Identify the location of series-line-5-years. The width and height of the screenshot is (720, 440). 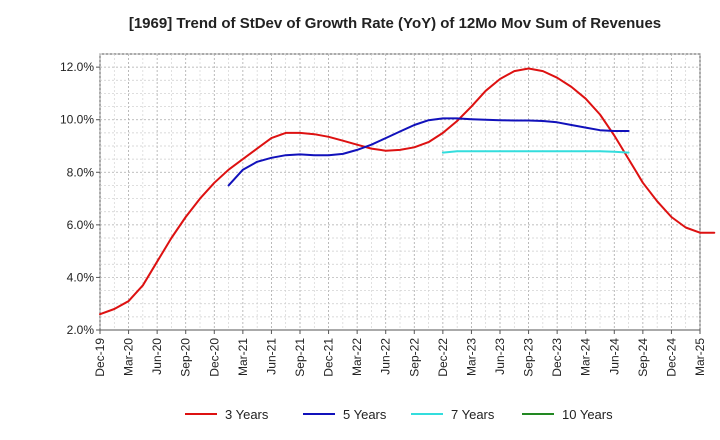
(428, 152).